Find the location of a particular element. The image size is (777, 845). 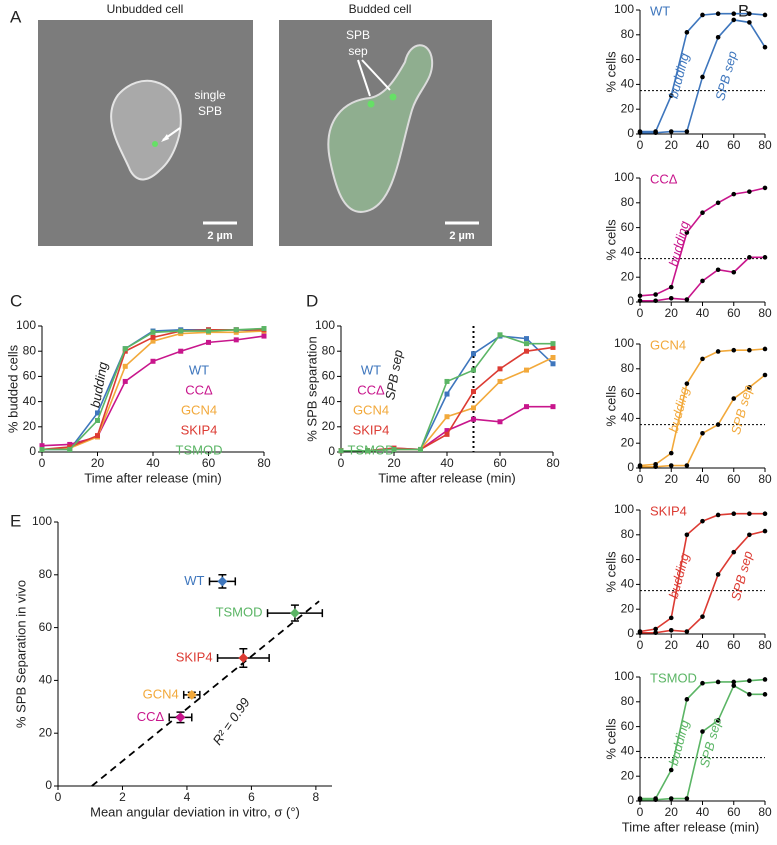

annotation: single is located at coordinates (210, 95).